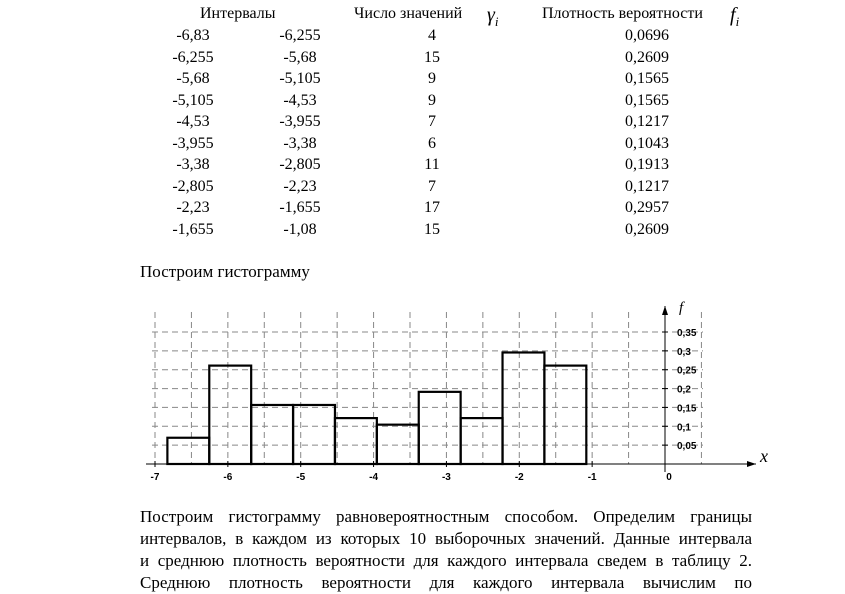  What do you see at coordinates (193, 100) in the screenshot?
I see `cell-from: -5,105` at bounding box center [193, 100].